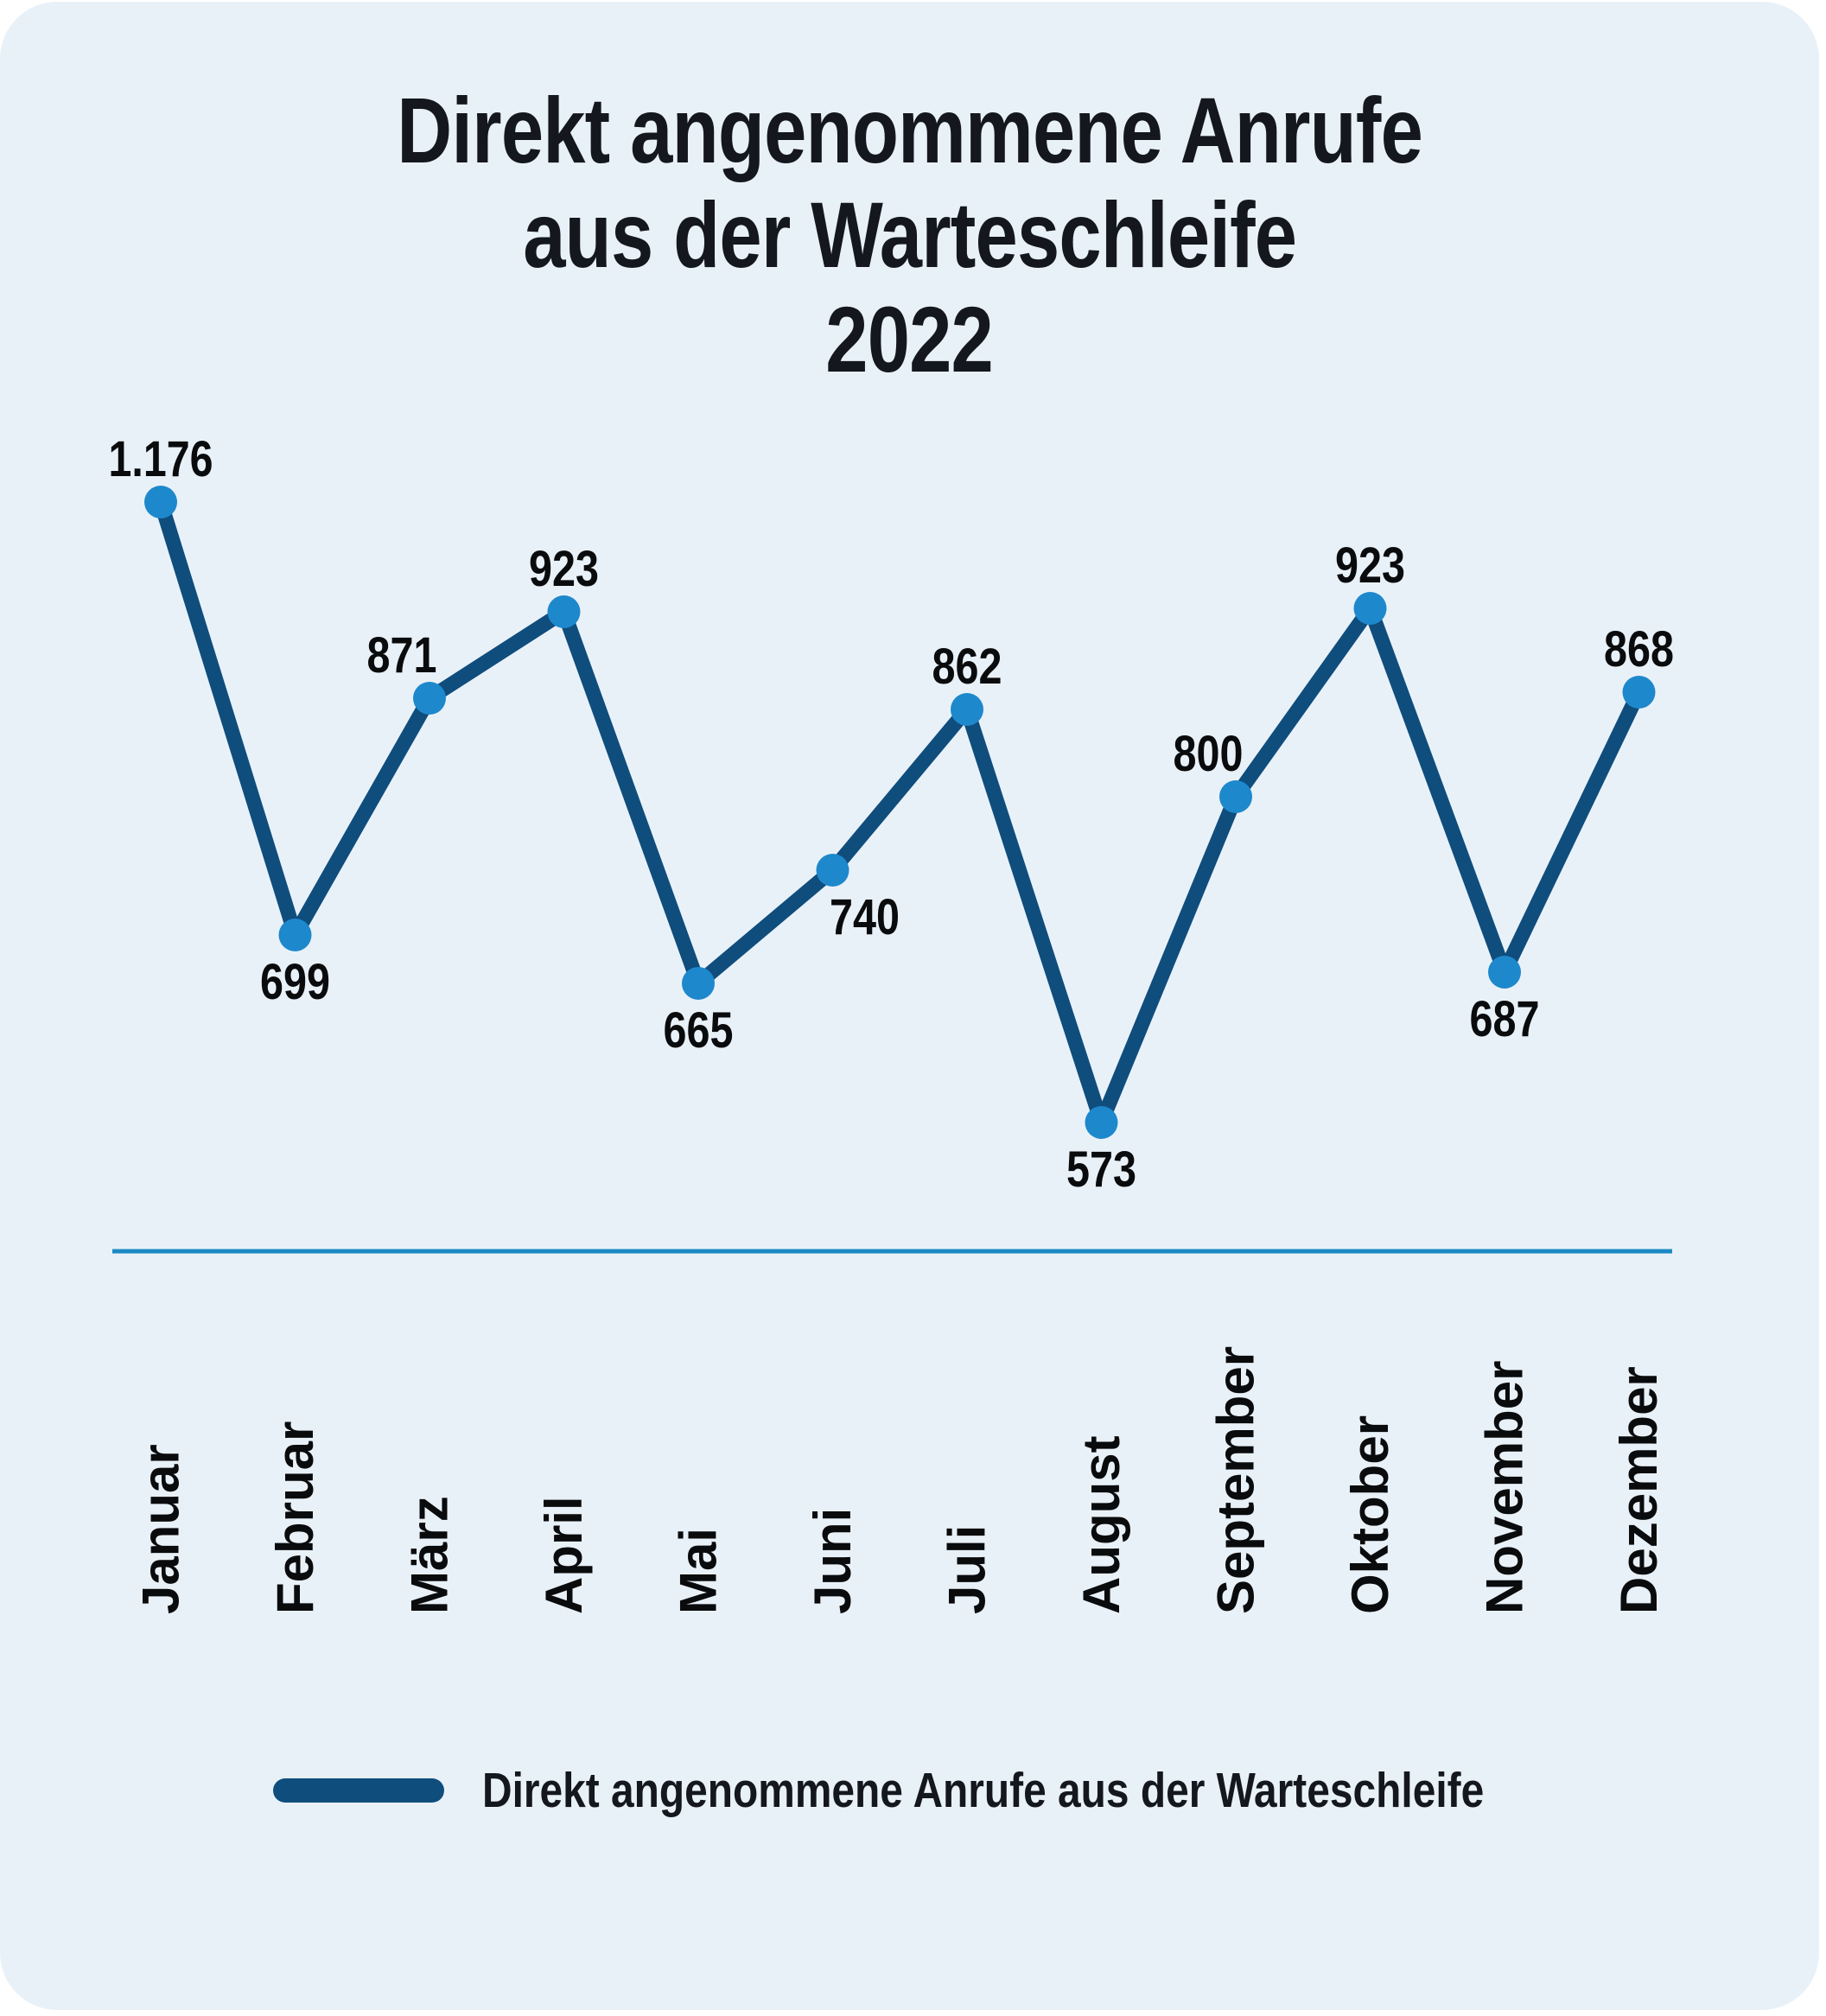  I want to click on x-axis-label: Januar, so click(161, 1529).